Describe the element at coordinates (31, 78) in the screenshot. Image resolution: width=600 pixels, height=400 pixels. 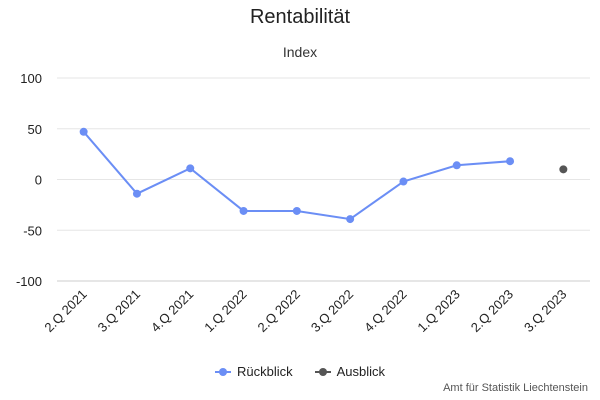
I see `y-tick-label: 100` at that location.